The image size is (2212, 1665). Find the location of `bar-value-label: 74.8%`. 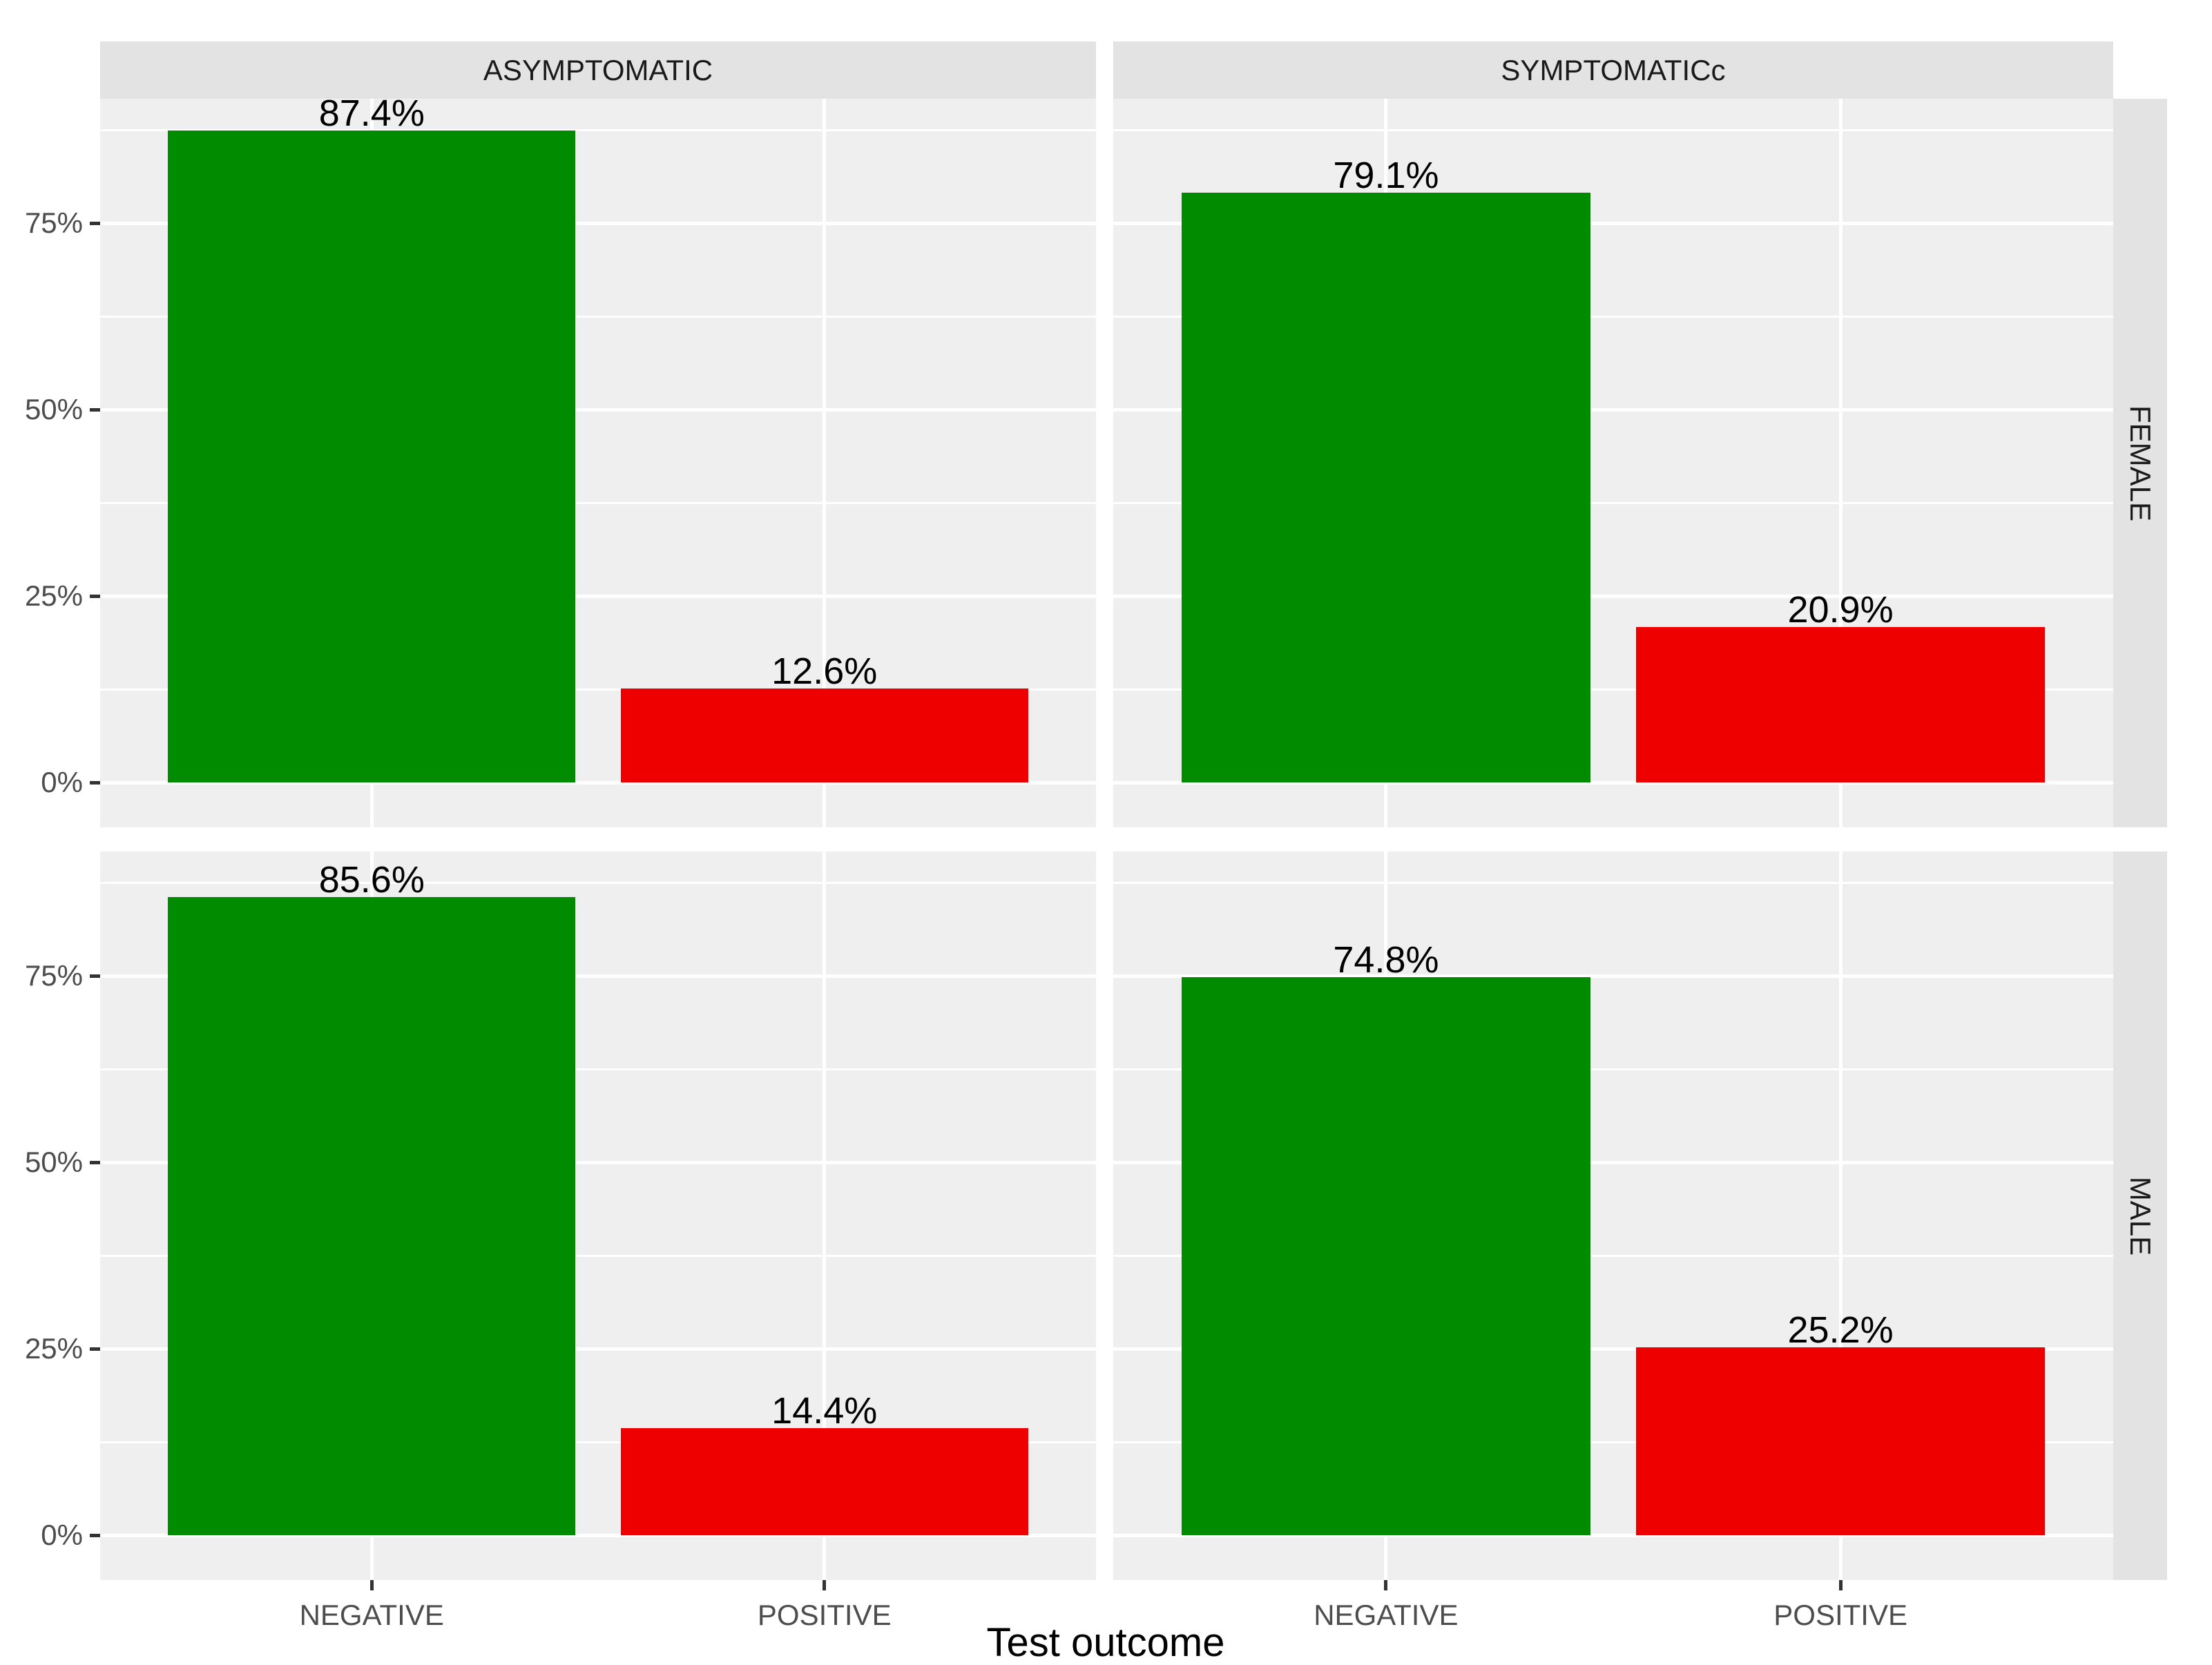

bar-value-label: 74.8% is located at coordinates (1386, 960).